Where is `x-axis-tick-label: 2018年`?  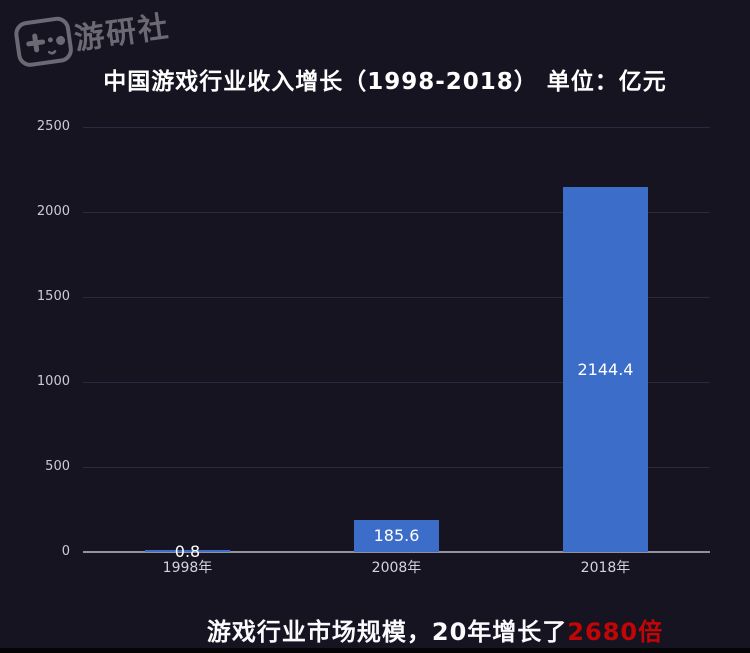 x-axis-tick-label: 2018年 is located at coordinates (605, 568).